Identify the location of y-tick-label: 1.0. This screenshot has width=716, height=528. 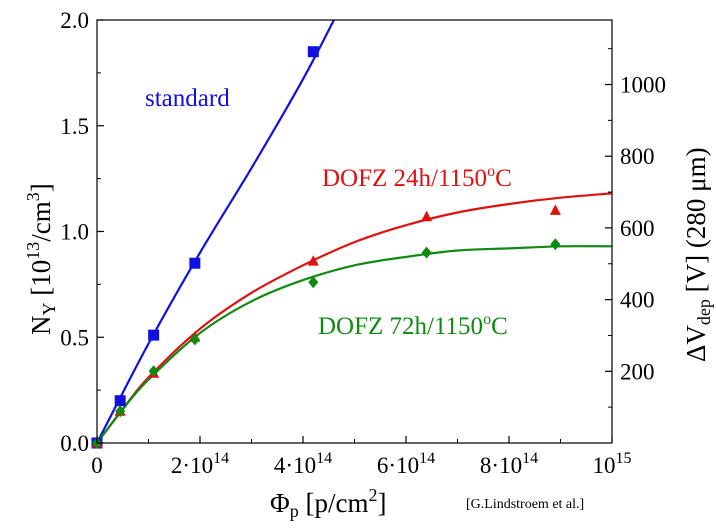
(74, 232).